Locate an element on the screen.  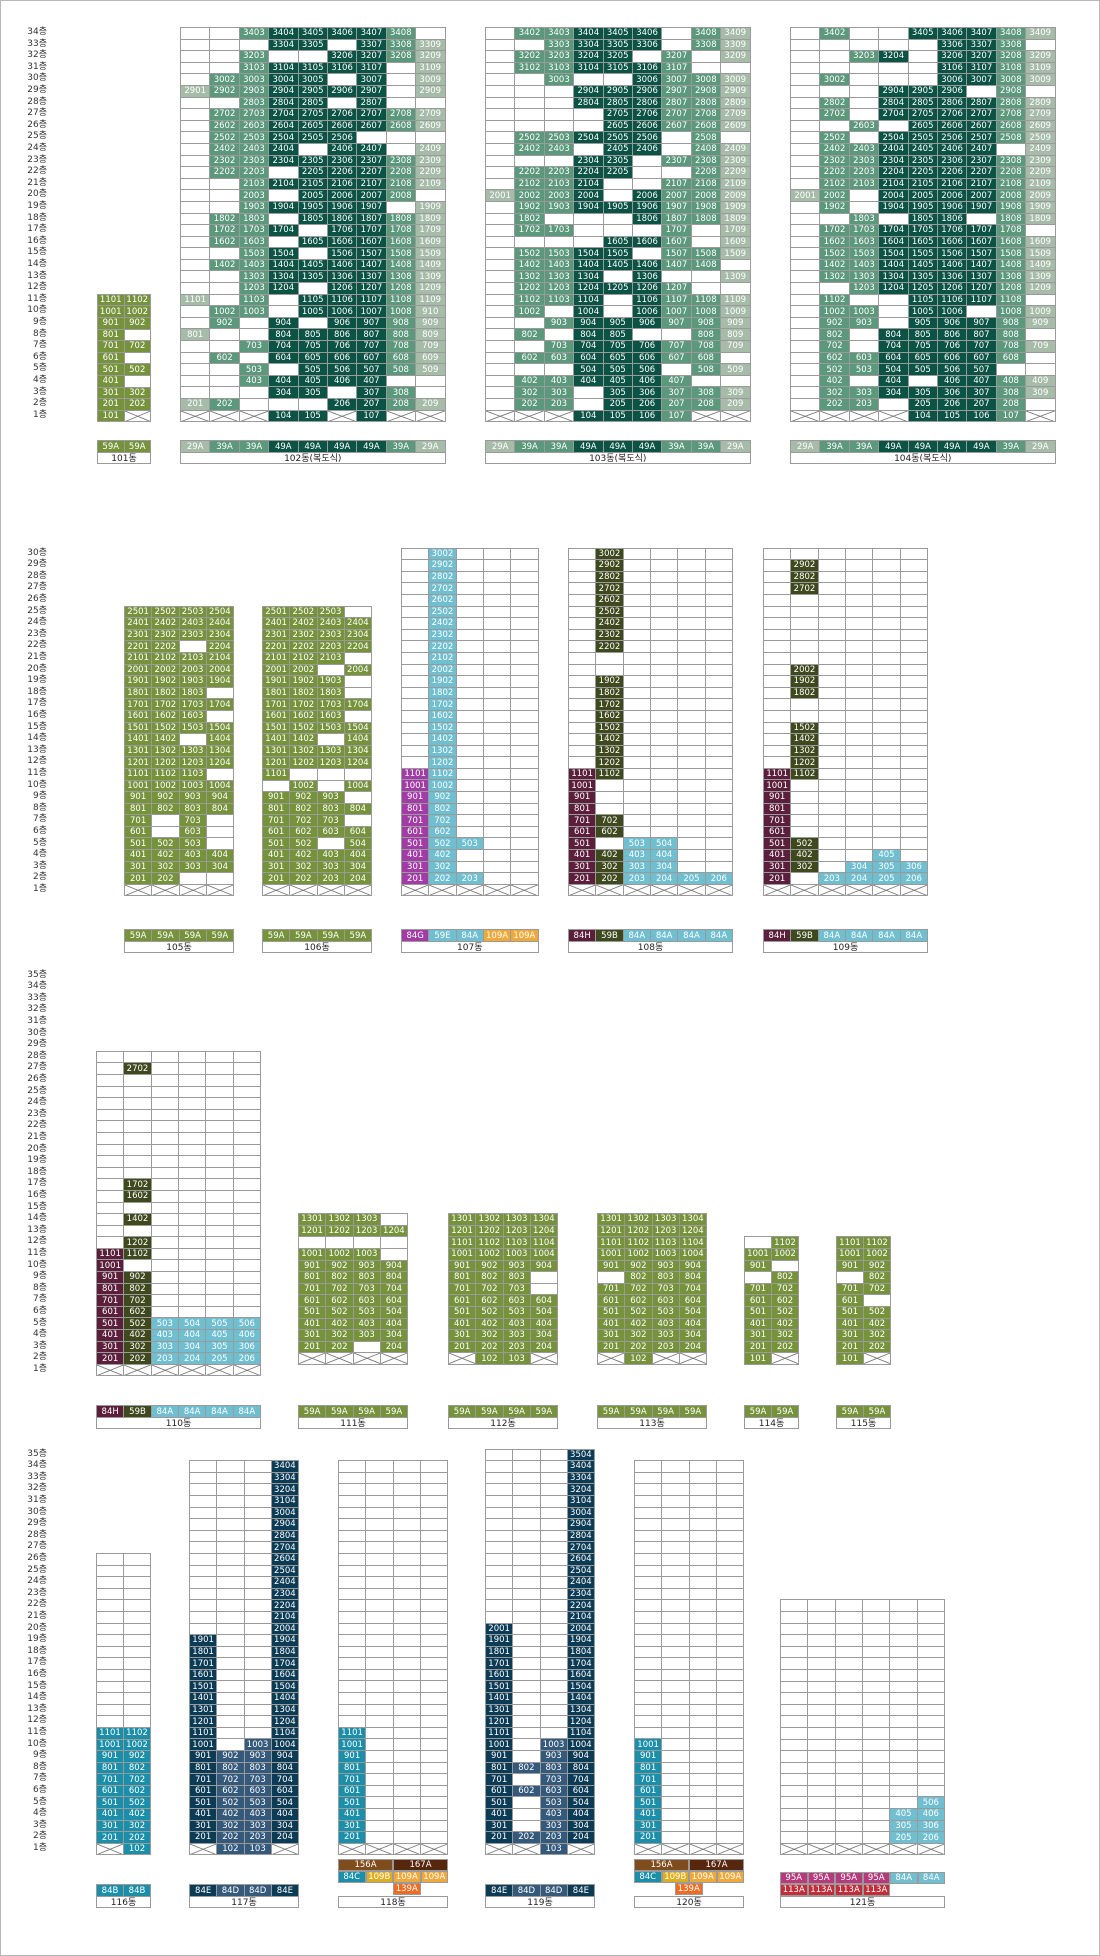
unit-cell: 404 is located at coordinates (220, 855).